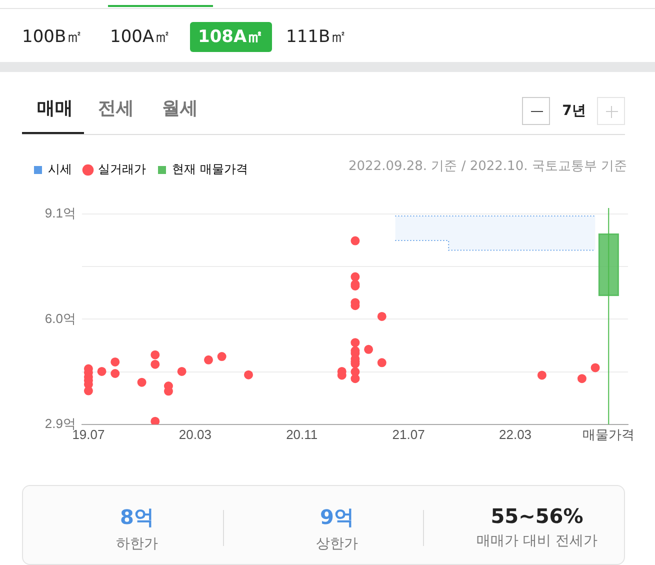 Image resolution: width=655 pixels, height=565 pixels. What do you see at coordinates (195, 434) in the screenshot?
I see `x-tick-label: 20.03` at bounding box center [195, 434].